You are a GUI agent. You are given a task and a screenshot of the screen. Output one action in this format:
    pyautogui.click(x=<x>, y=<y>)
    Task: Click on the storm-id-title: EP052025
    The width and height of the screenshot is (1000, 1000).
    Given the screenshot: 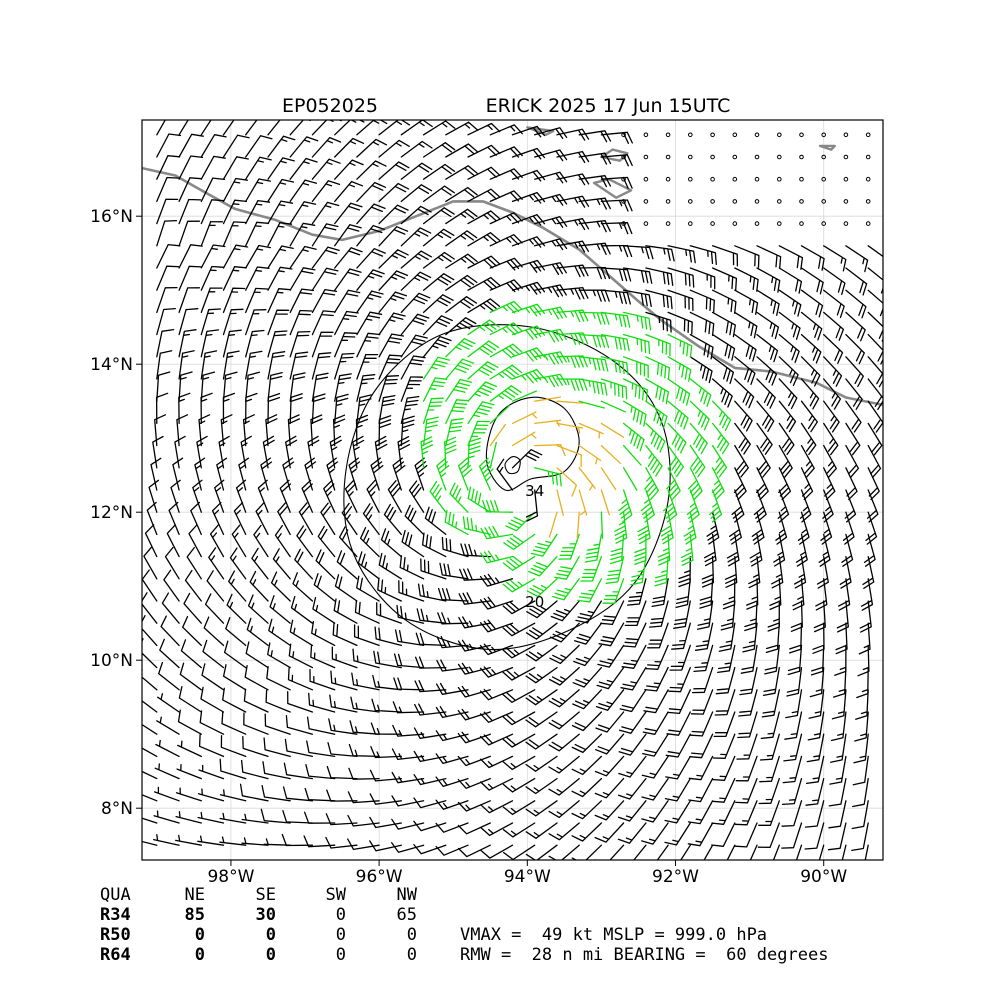 What is the action you would take?
    pyautogui.click(x=330, y=106)
    